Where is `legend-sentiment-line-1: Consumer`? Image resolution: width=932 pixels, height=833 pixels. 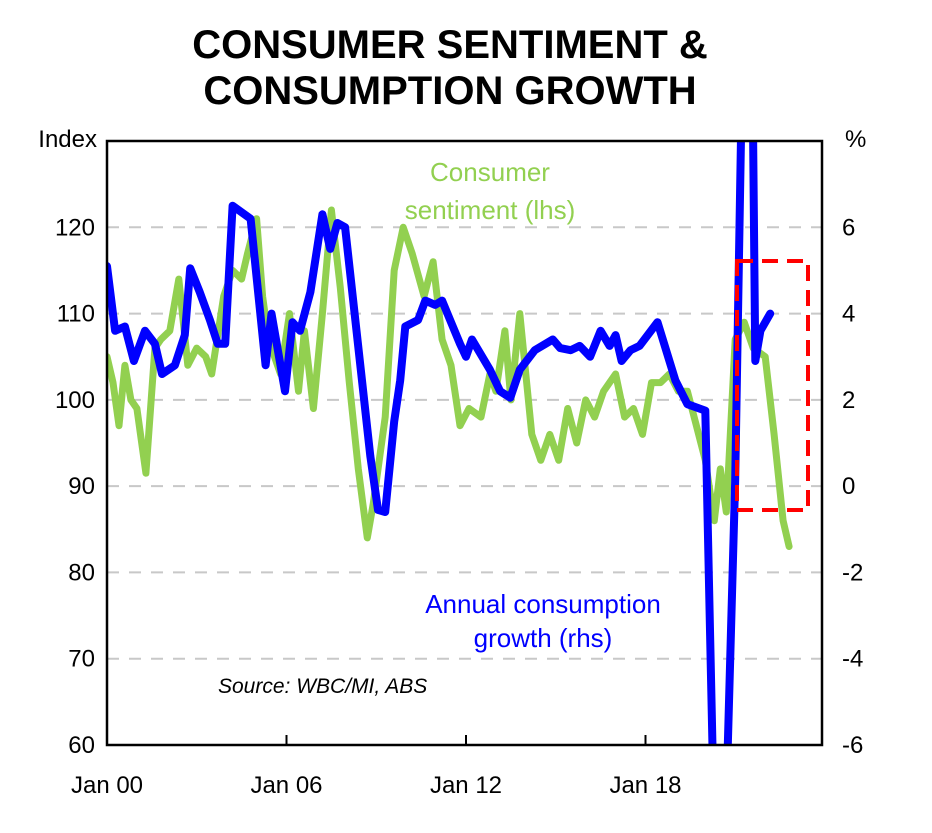 legend-sentiment-line-1: Consumer is located at coordinates (490, 172).